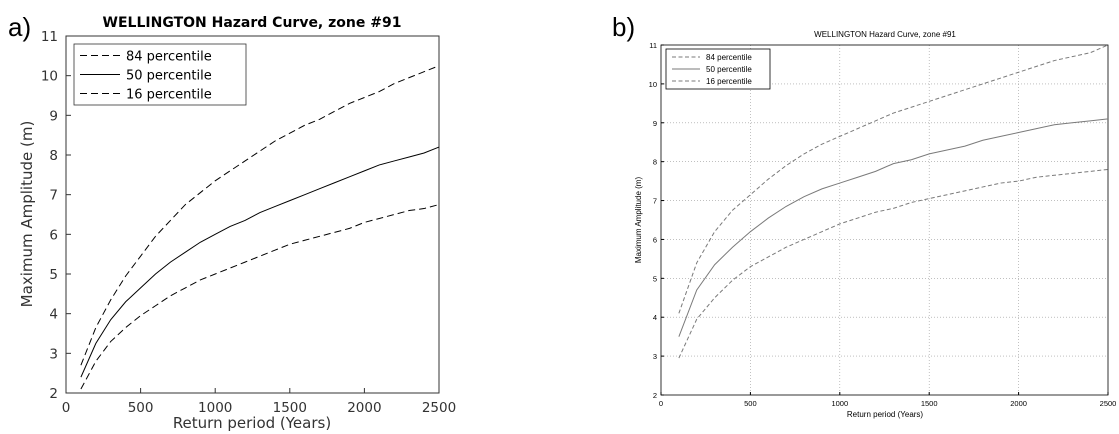 Image resolution: width=1119 pixels, height=434 pixels. I want to click on chart-b-legend-label: 84 percentile, so click(729, 57).